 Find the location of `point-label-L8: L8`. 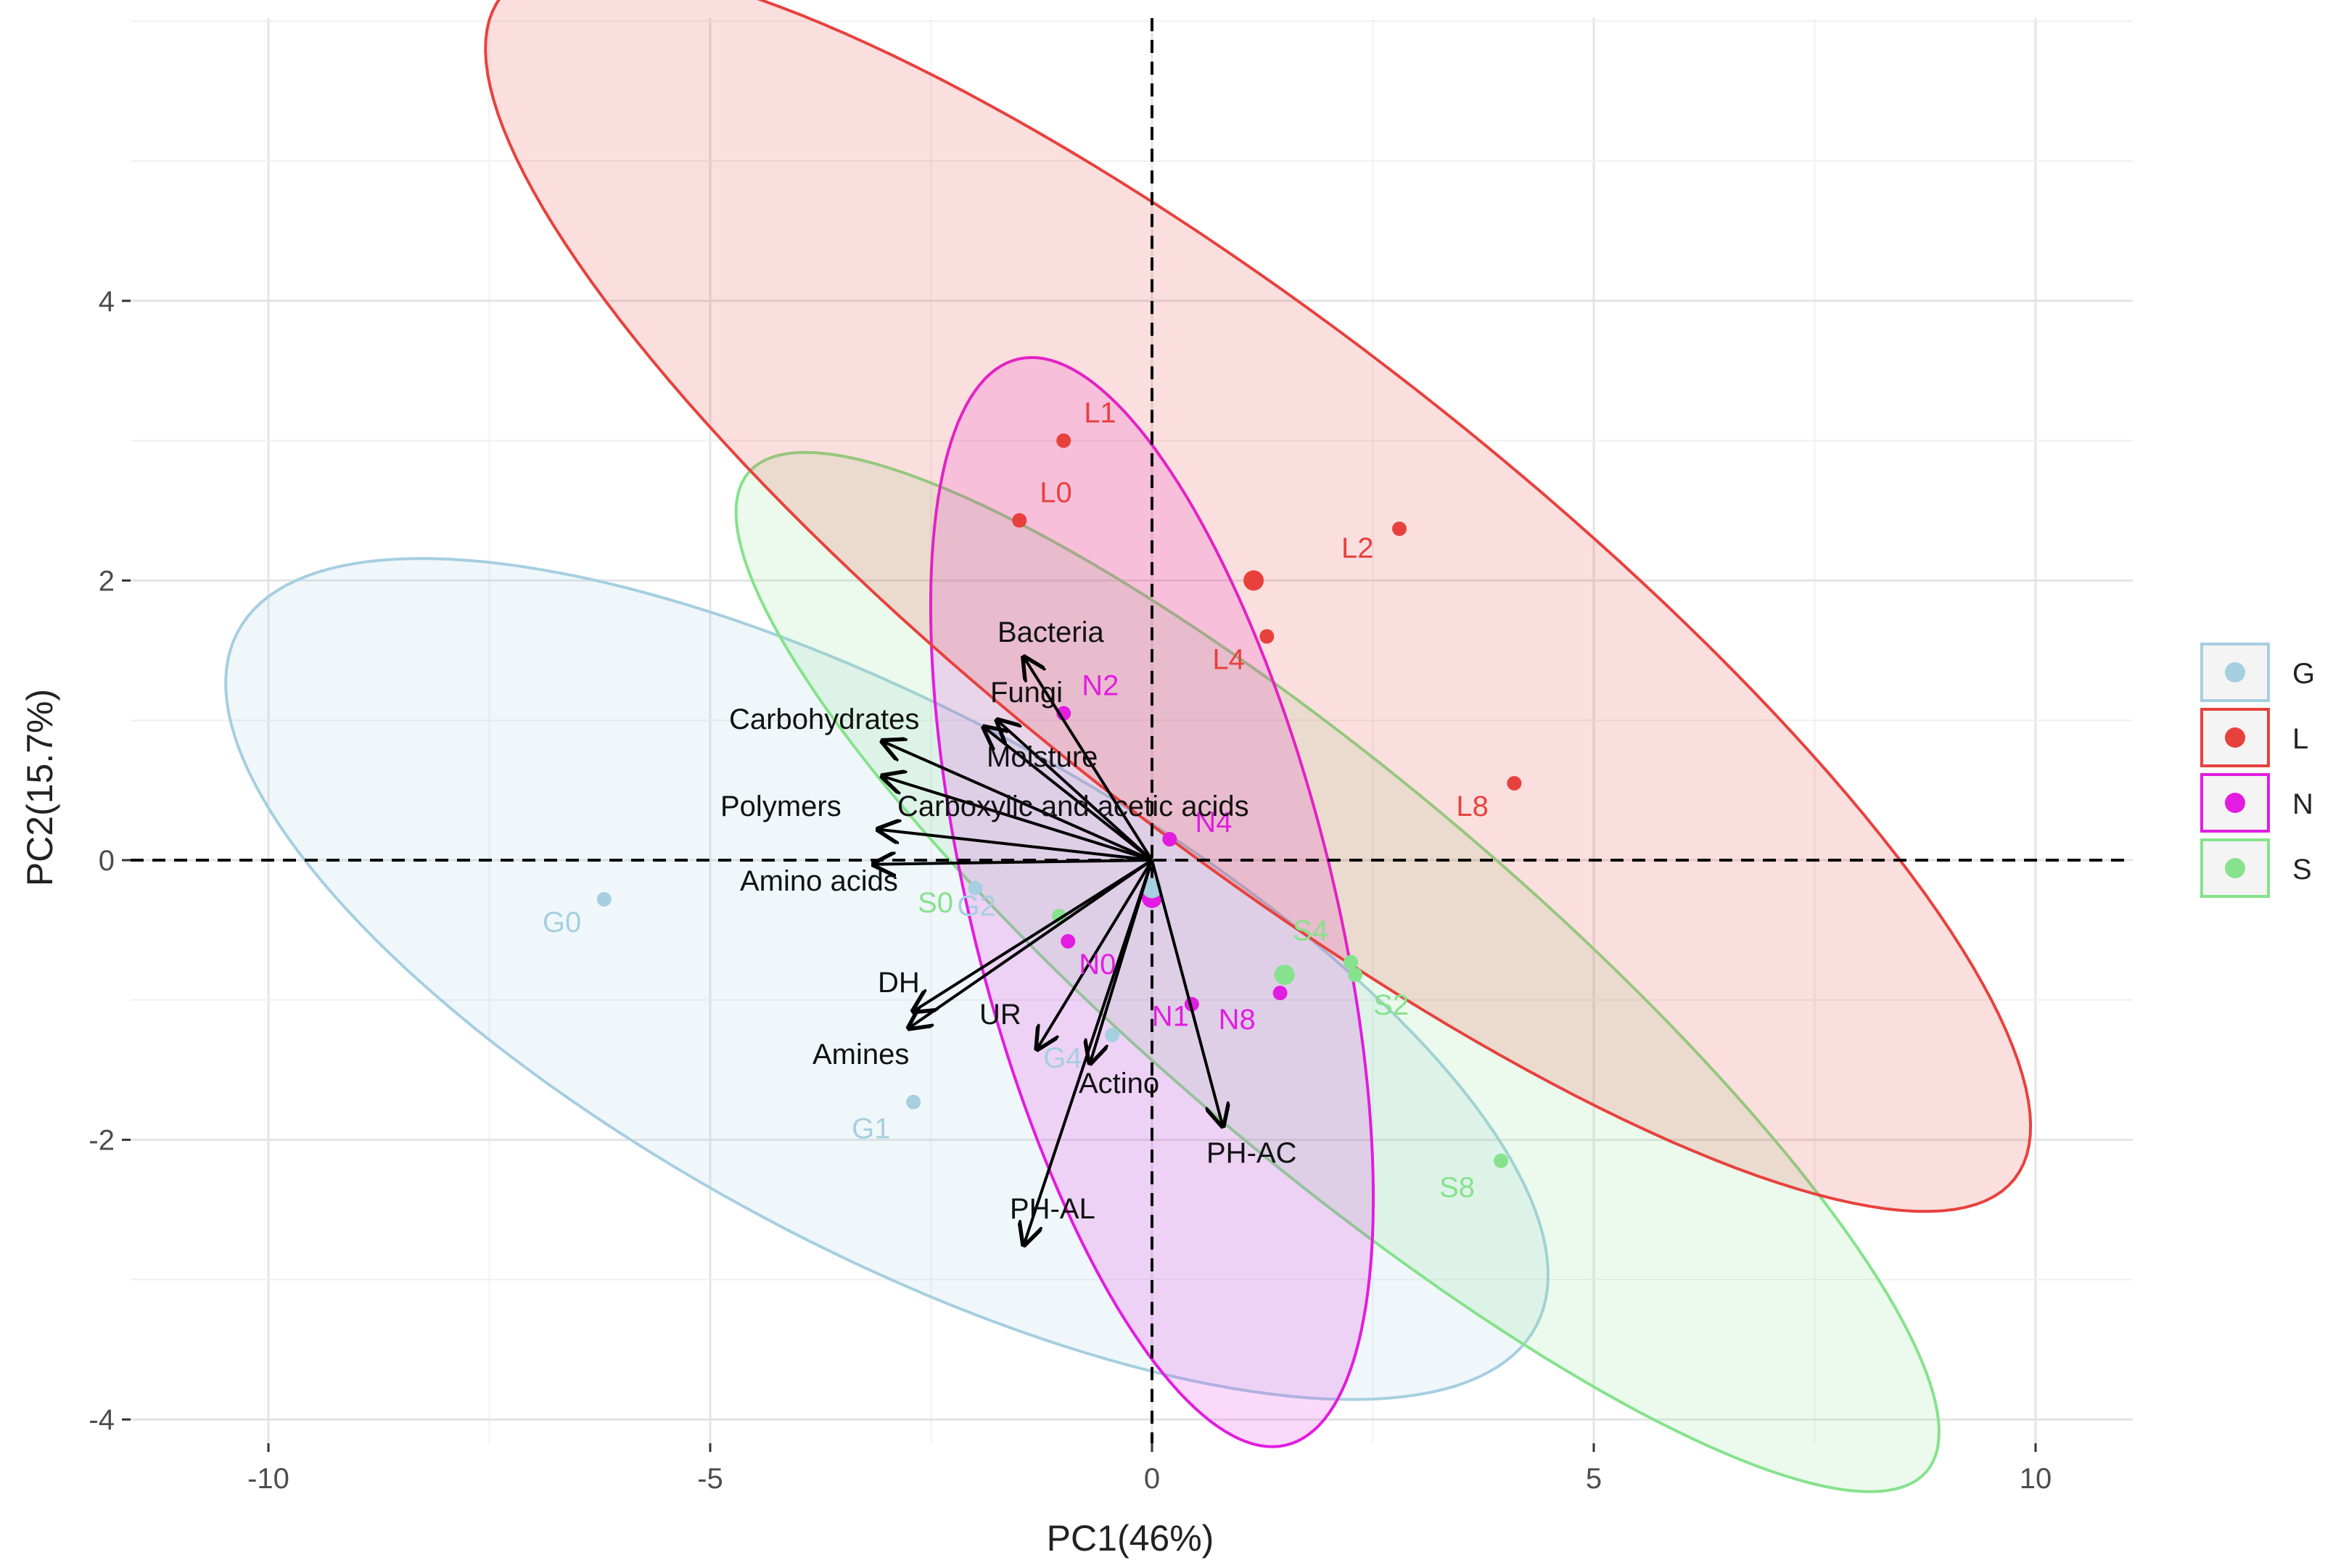

point-label-L8: L8 is located at coordinates (1472, 806).